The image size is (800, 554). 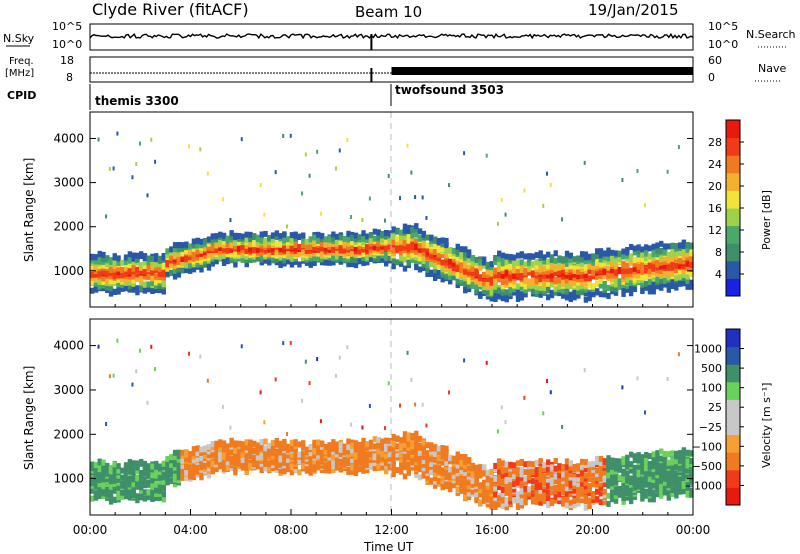 What do you see at coordinates (733, 217) in the screenshot?
I see `power-colorbar-cell` at bounding box center [733, 217].